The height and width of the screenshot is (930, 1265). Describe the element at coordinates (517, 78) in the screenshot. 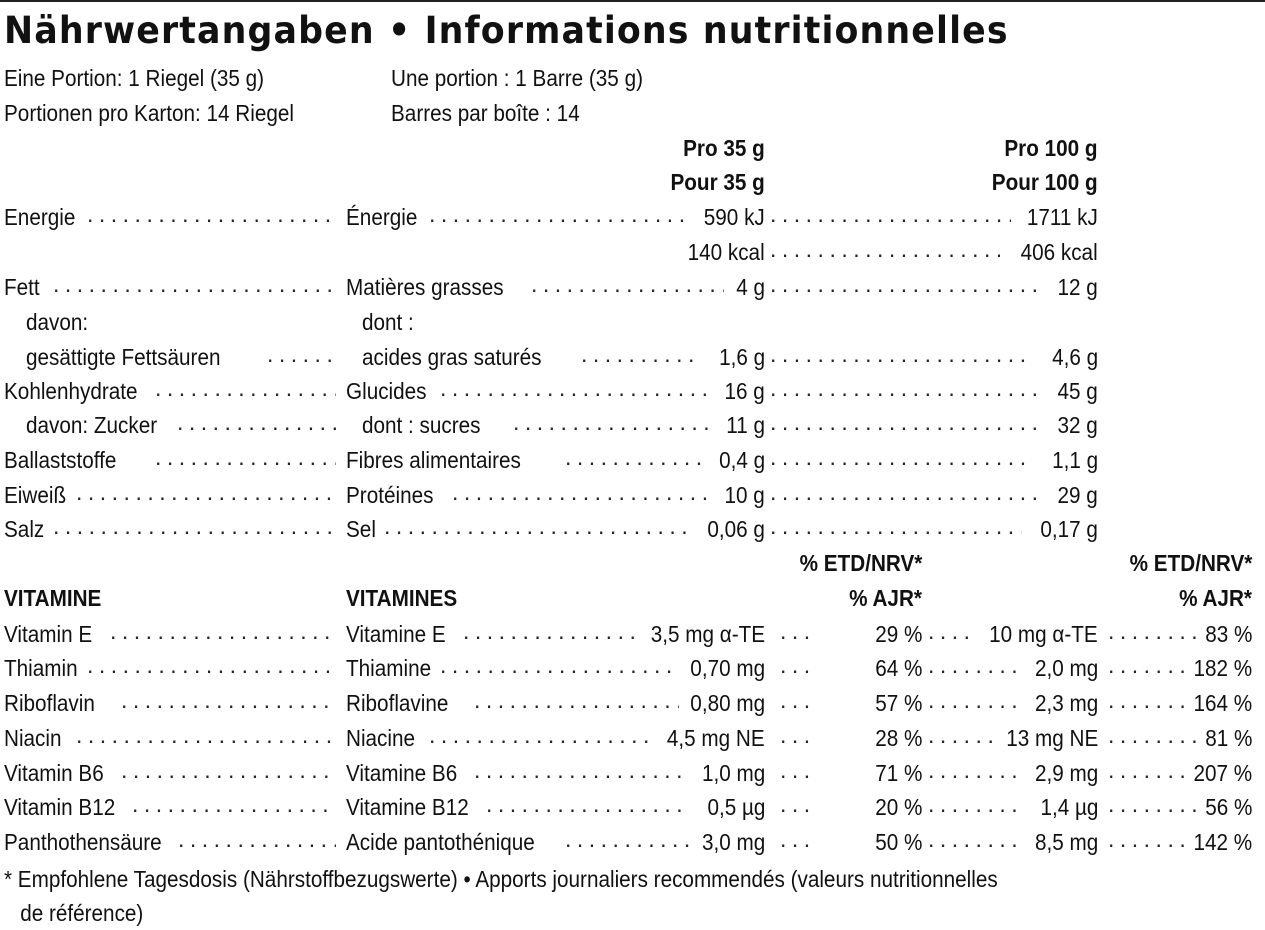

I see `serving-size-fr: Une portion : 1 Barre (35 g)` at that location.